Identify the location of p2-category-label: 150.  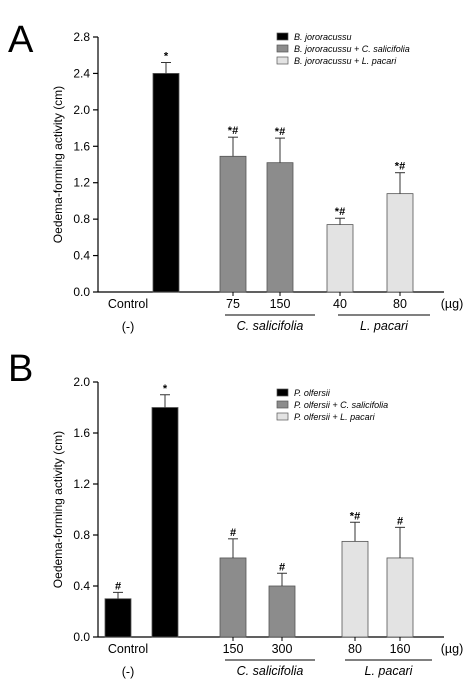
(233, 649).